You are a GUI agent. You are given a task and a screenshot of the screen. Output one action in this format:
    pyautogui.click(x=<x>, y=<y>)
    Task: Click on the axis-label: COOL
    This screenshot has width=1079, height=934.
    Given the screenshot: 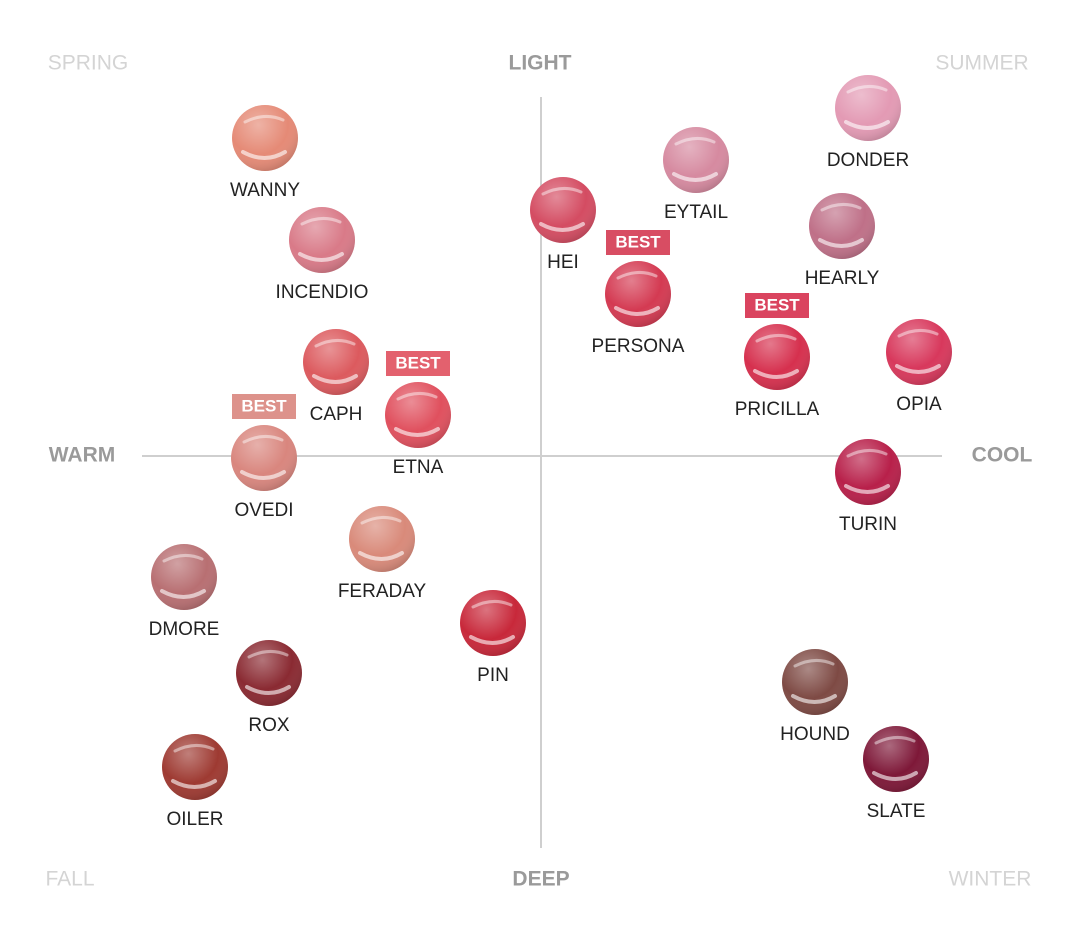 What is the action you would take?
    pyautogui.click(x=1002, y=455)
    